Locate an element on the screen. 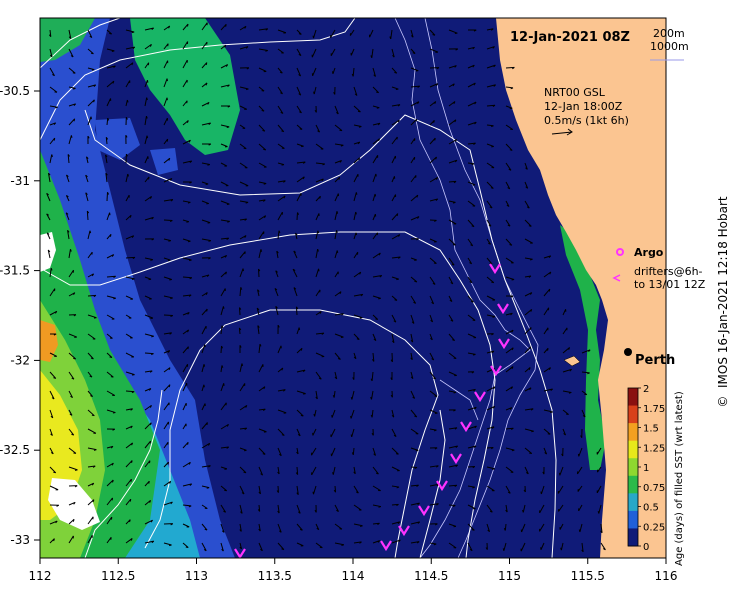  colorbar: 2 1.75 1.5 1.25 1 0.75 0.5 0.25 0 is located at coordinates (646, 468).